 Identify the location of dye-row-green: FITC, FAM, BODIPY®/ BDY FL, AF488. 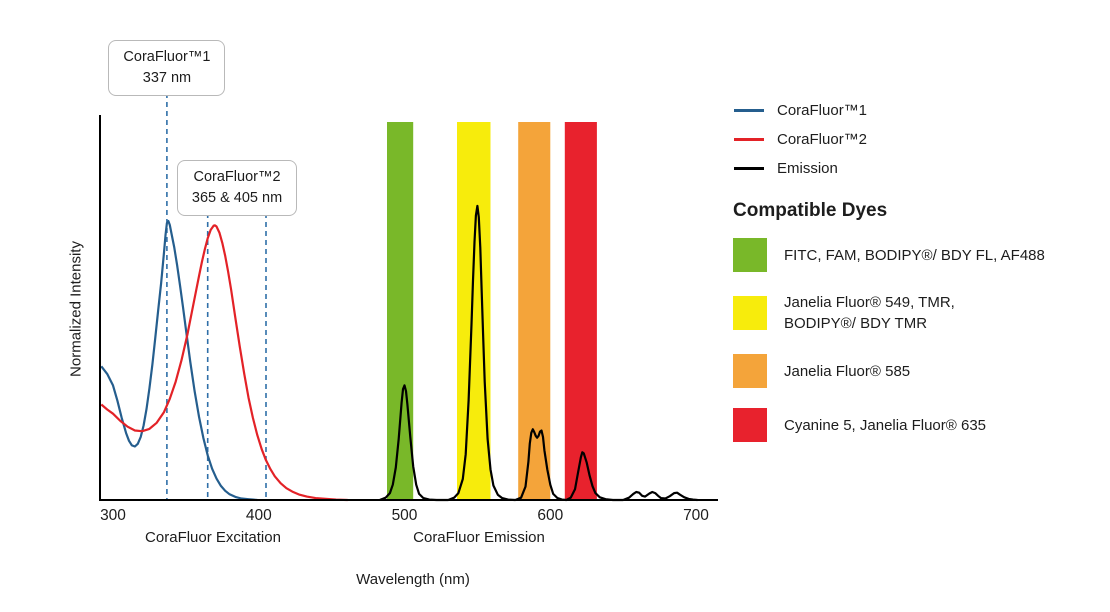
(921, 255).